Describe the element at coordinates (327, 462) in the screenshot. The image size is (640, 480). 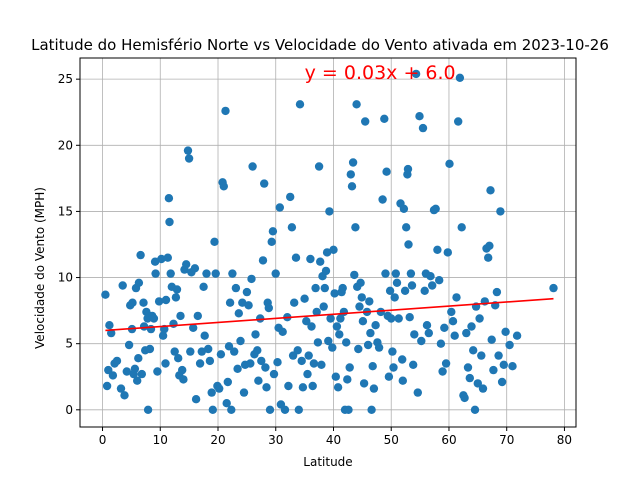
I see `x-axis-label: Latitude` at that location.